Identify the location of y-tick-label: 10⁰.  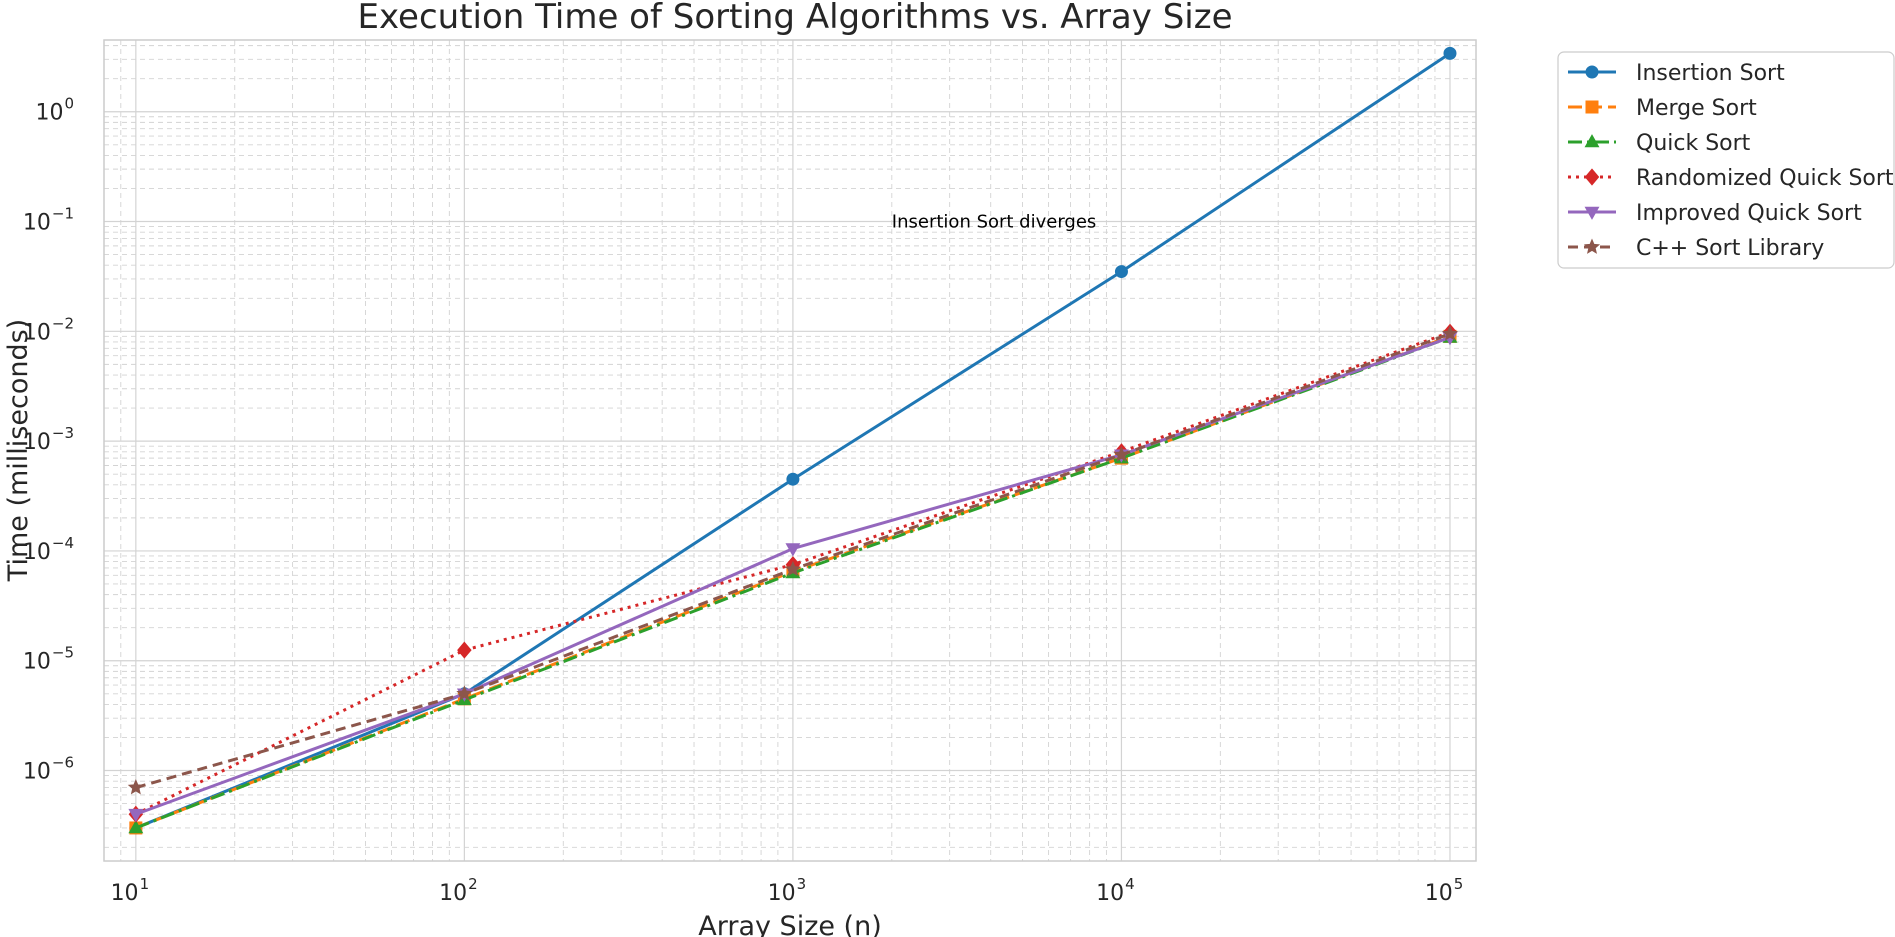
(54, 110).